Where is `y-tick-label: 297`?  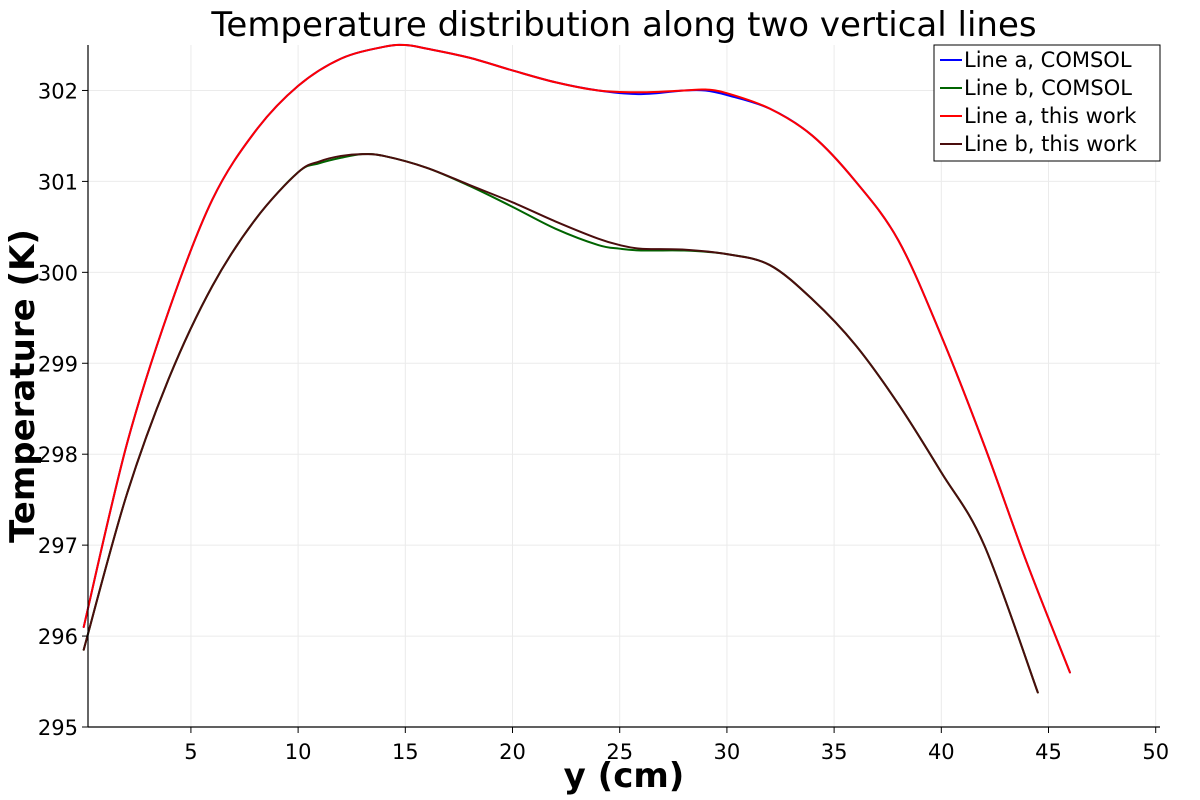 y-tick-label: 297 is located at coordinates (58, 546).